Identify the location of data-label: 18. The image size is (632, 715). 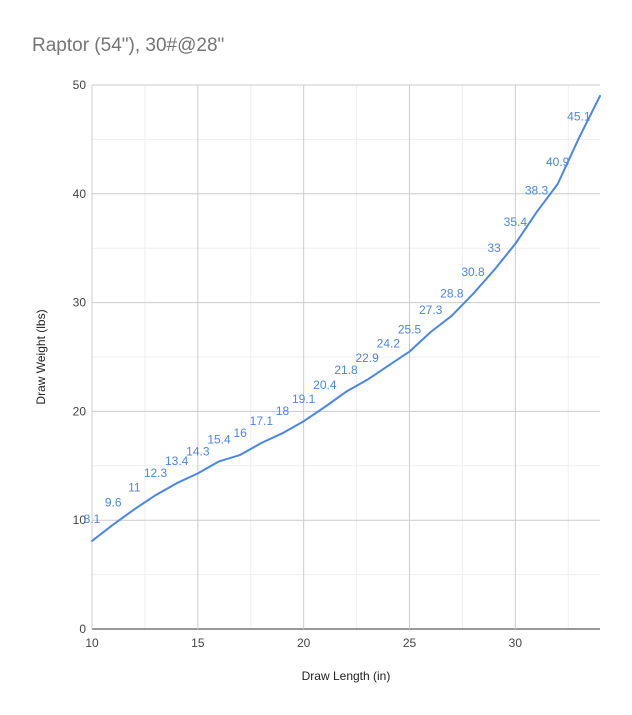
(283, 411).